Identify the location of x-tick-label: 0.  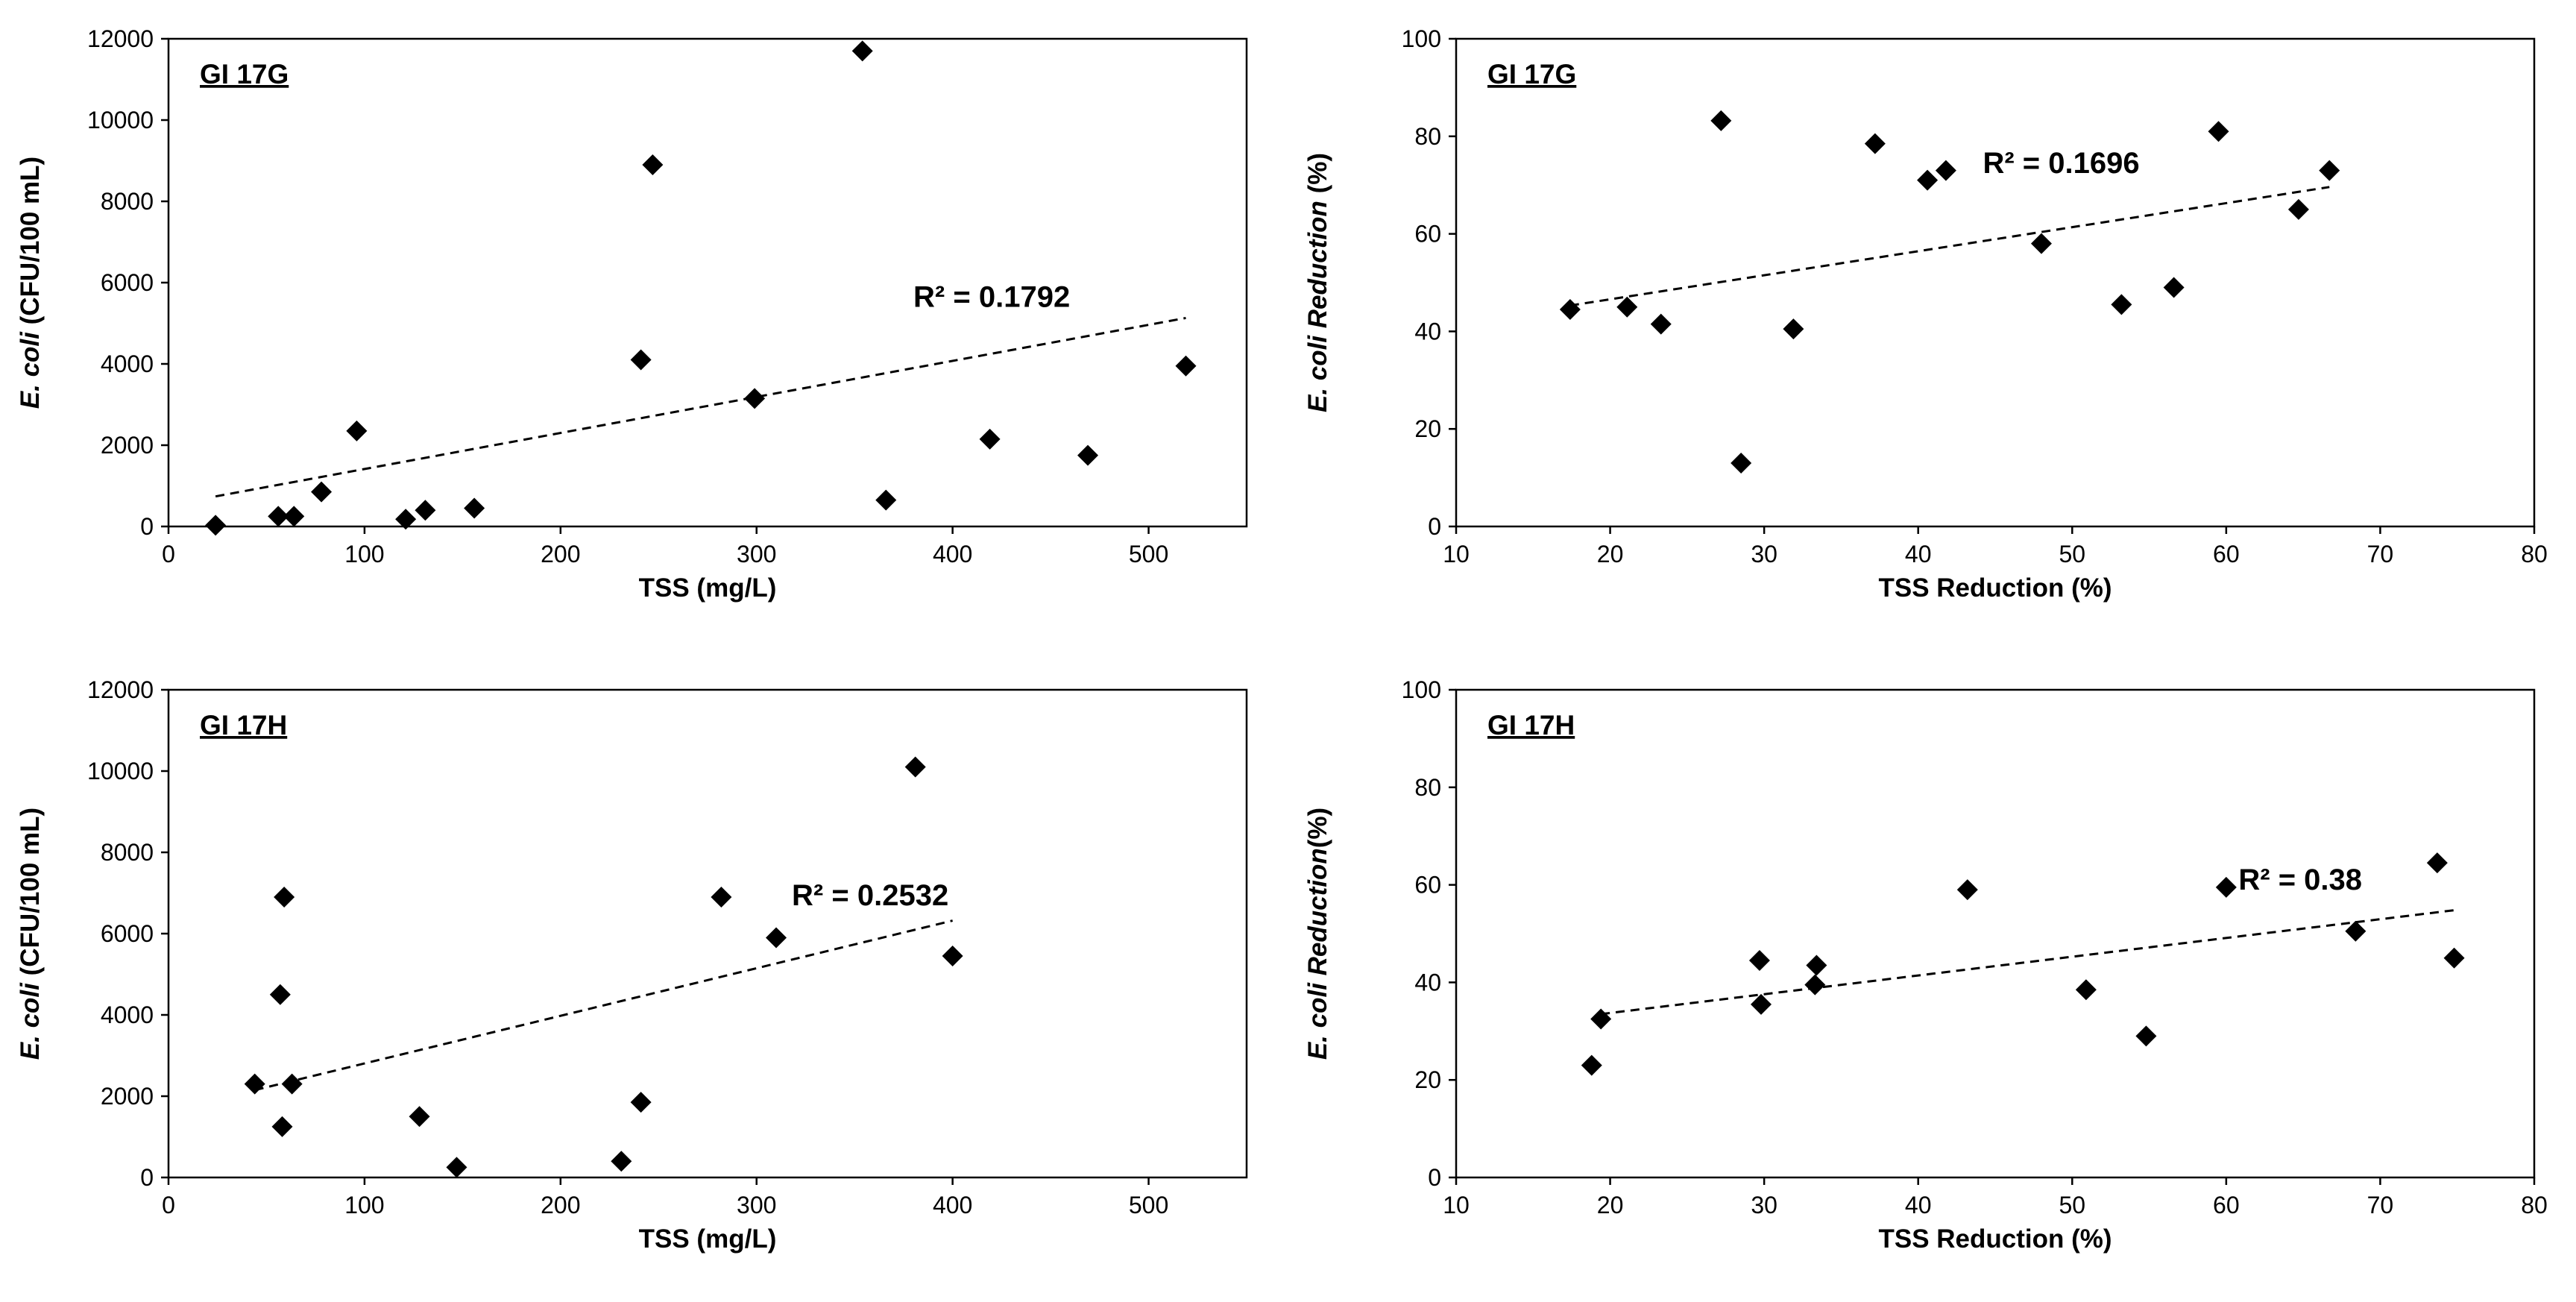
(168, 1205).